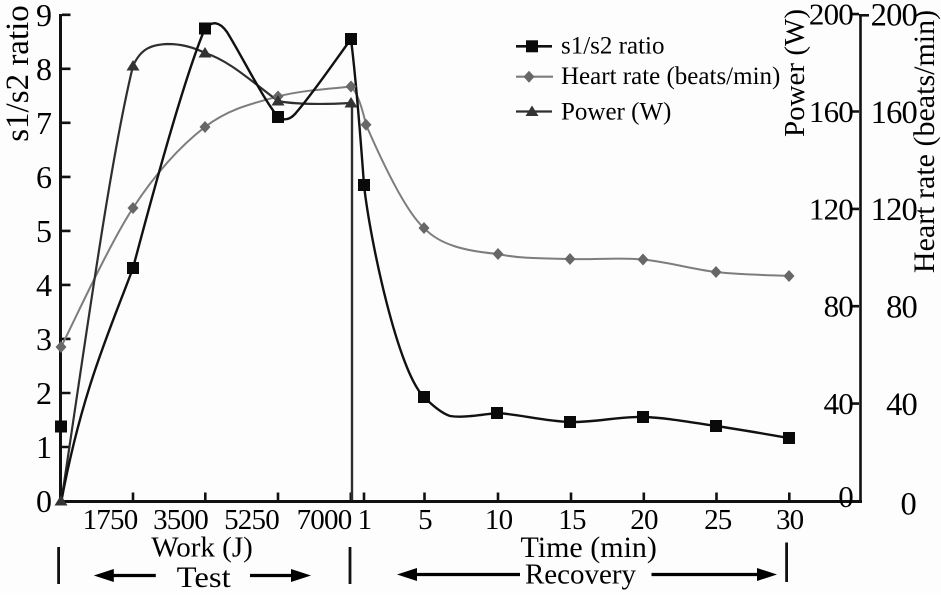 The image size is (941, 598). What do you see at coordinates (44, 339) in the screenshot?
I see `svg-text: 3` at bounding box center [44, 339].